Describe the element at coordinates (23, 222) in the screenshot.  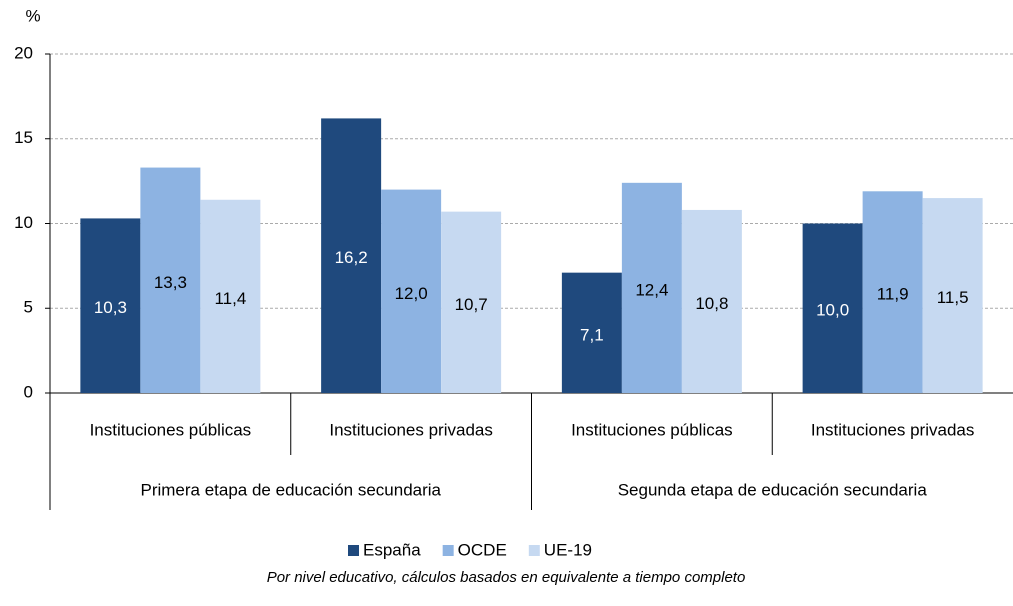
I see `y-tick-label: 10` at that location.